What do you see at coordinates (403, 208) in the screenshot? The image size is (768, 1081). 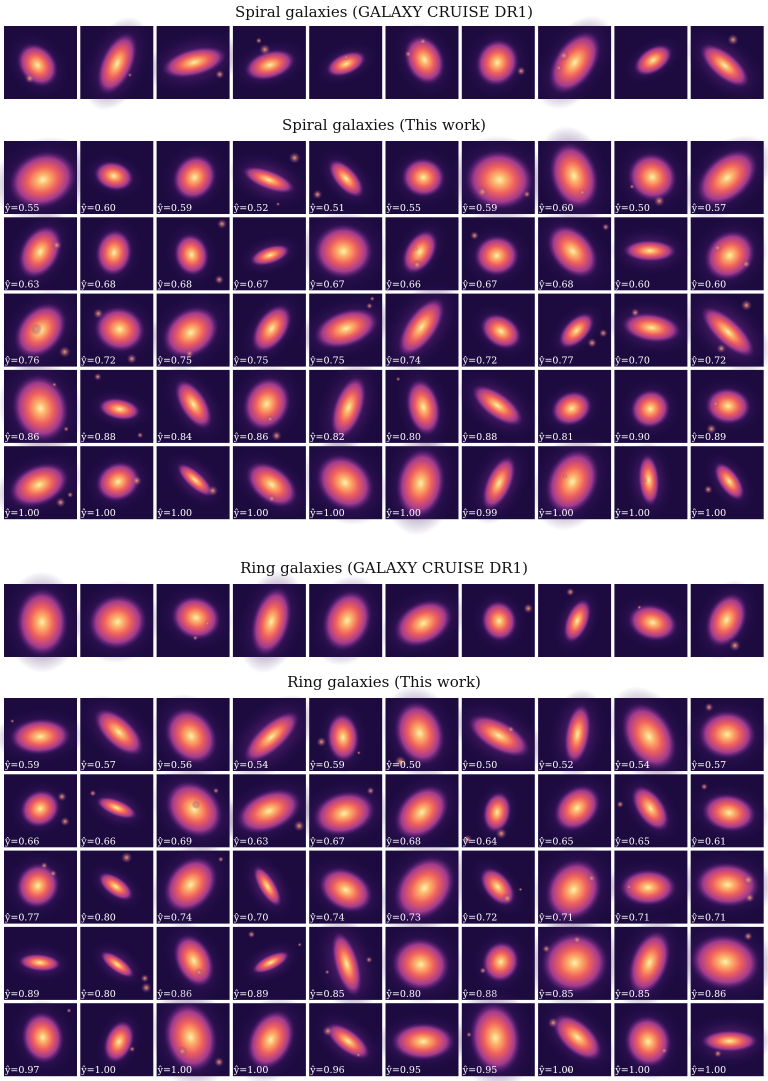 I see `score-label: ŷ=0.55` at bounding box center [403, 208].